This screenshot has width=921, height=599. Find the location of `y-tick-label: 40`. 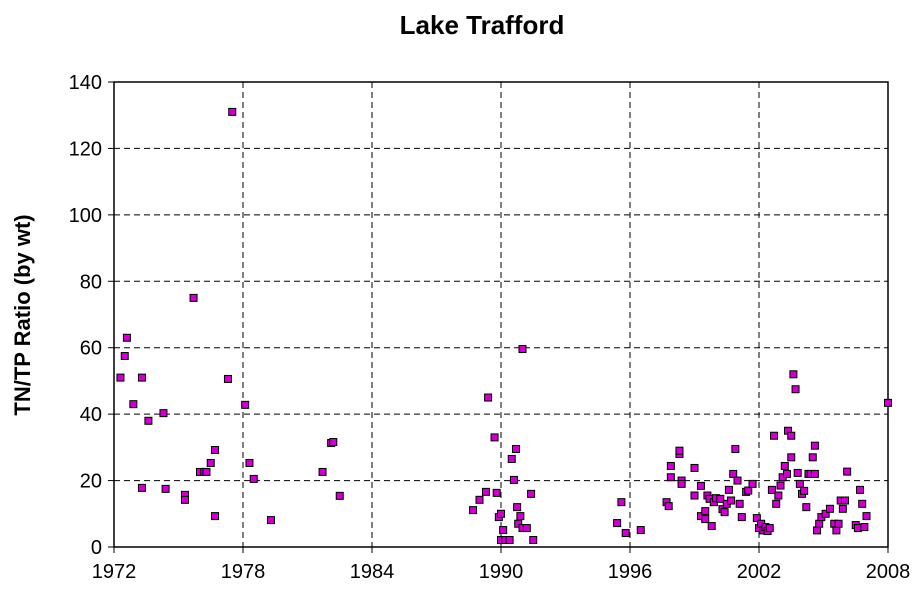

y-tick-label: 40 is located at coordinates (91, 415).